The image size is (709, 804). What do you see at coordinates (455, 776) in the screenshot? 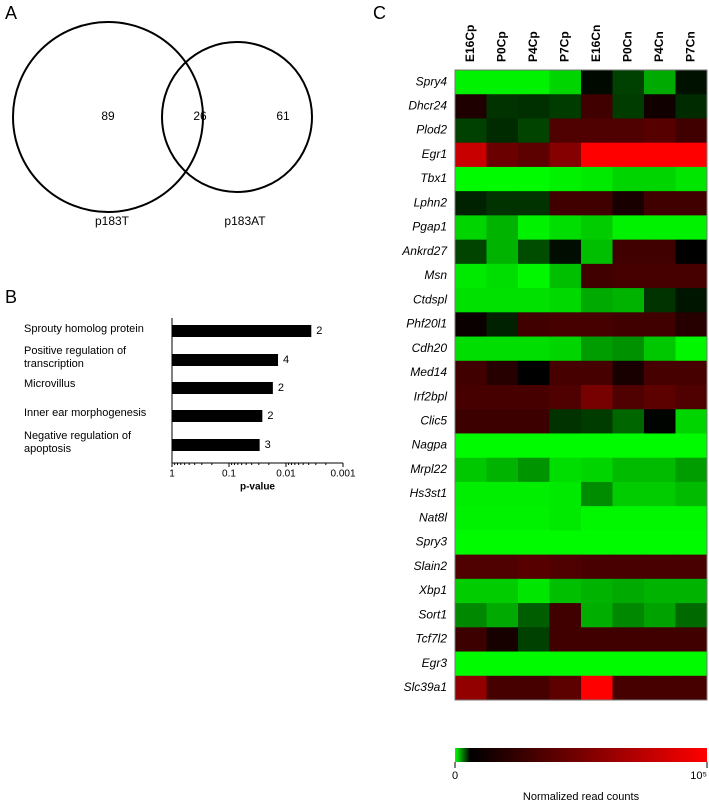
I see `colorbar-tick-label: 0` at bounding box center [455, 776].